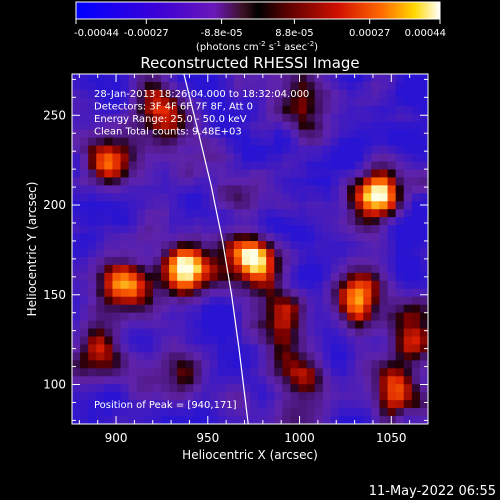 The height and width of the screenshot is (500, 500). What do you see at coordinates (207, 438) in the screenshot?
I see `x-tick-label: 950` at bounding box center [207, 438].